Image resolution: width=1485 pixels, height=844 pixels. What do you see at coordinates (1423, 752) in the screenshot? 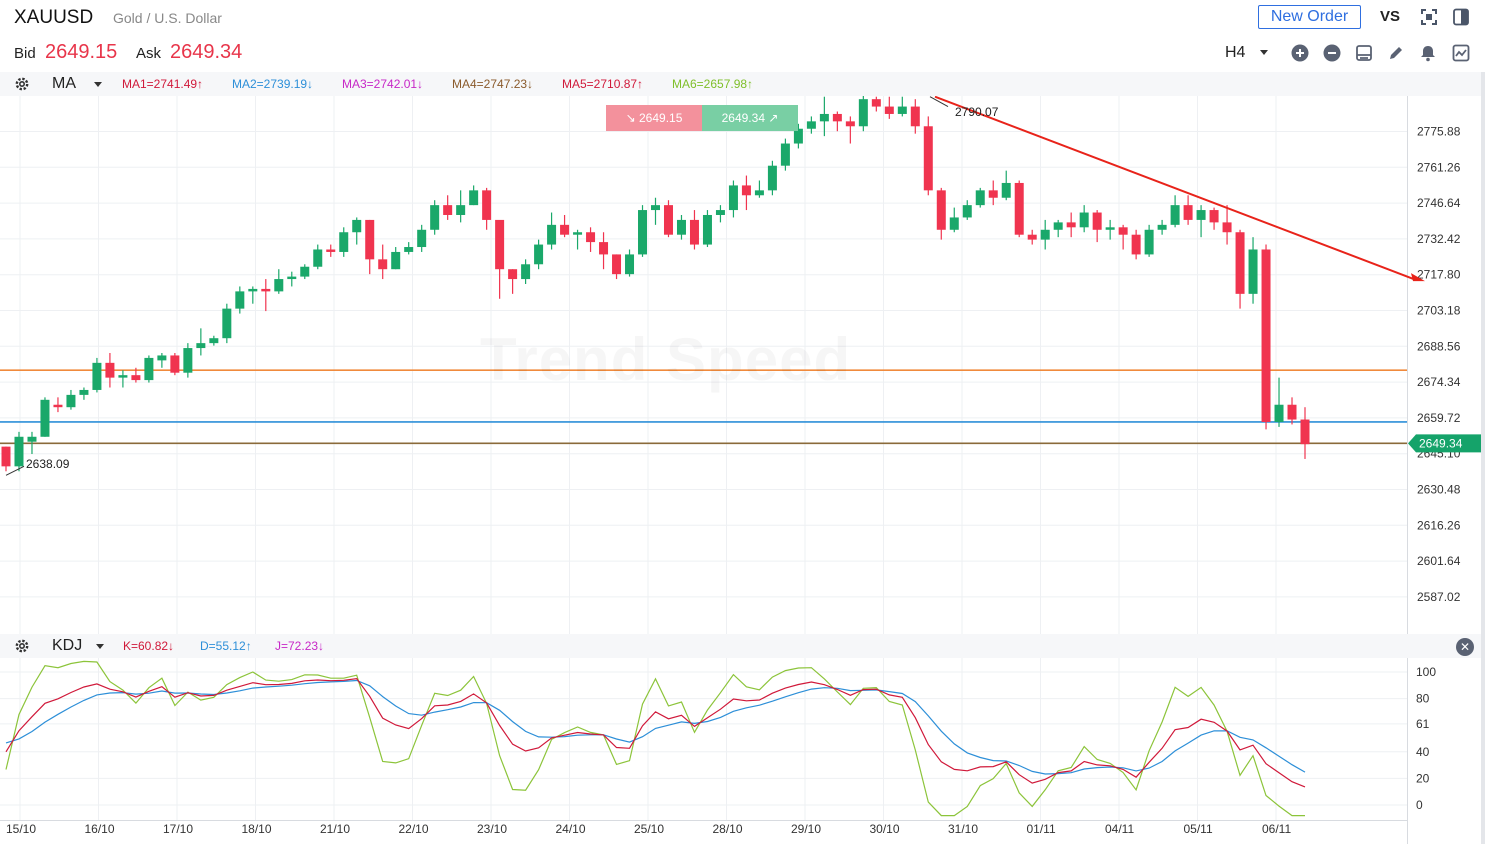
I see `kdj-tick-label: 40` at bounding box center [1423, 752].